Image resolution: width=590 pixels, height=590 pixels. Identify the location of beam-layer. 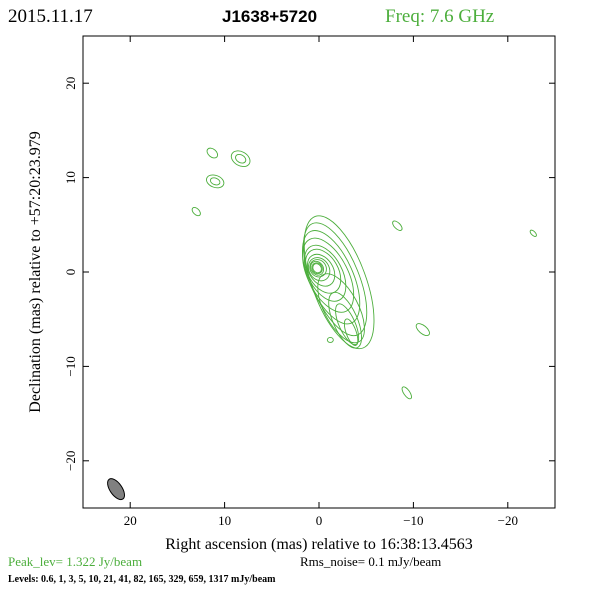
(116, 489).